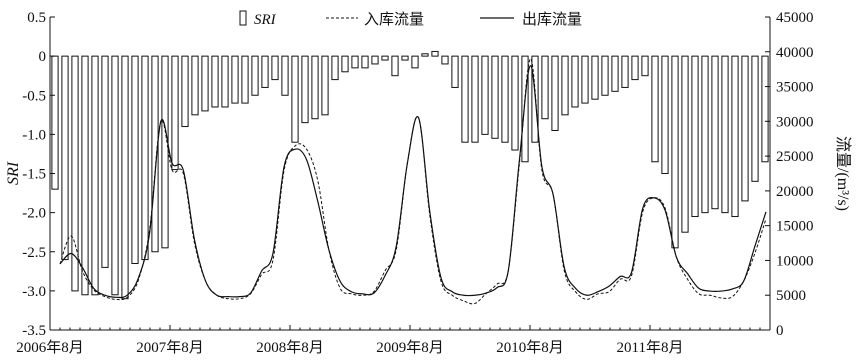  I want to click on right-tick-label: 10000, so click(795, 261).